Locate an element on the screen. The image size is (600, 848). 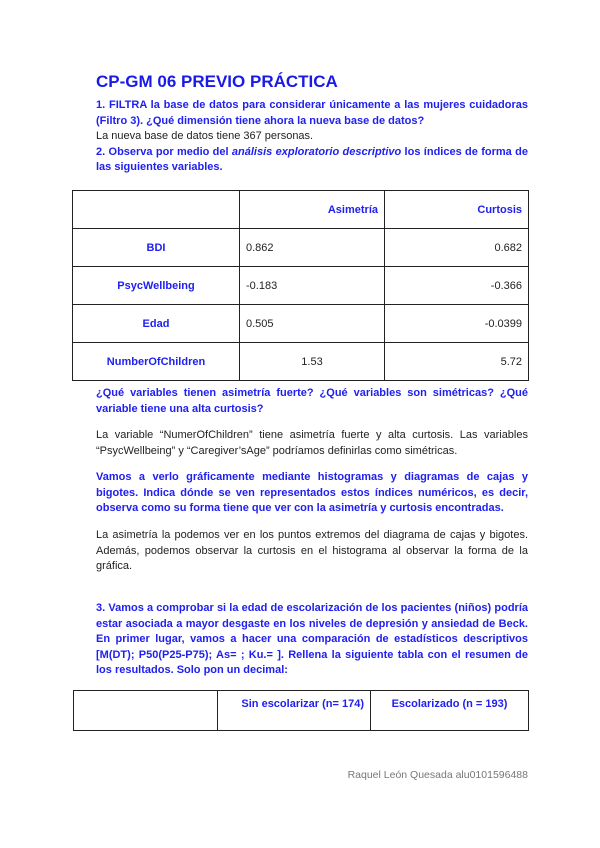
row-label: NumberOfChildren is located at coordinates (156, 361).